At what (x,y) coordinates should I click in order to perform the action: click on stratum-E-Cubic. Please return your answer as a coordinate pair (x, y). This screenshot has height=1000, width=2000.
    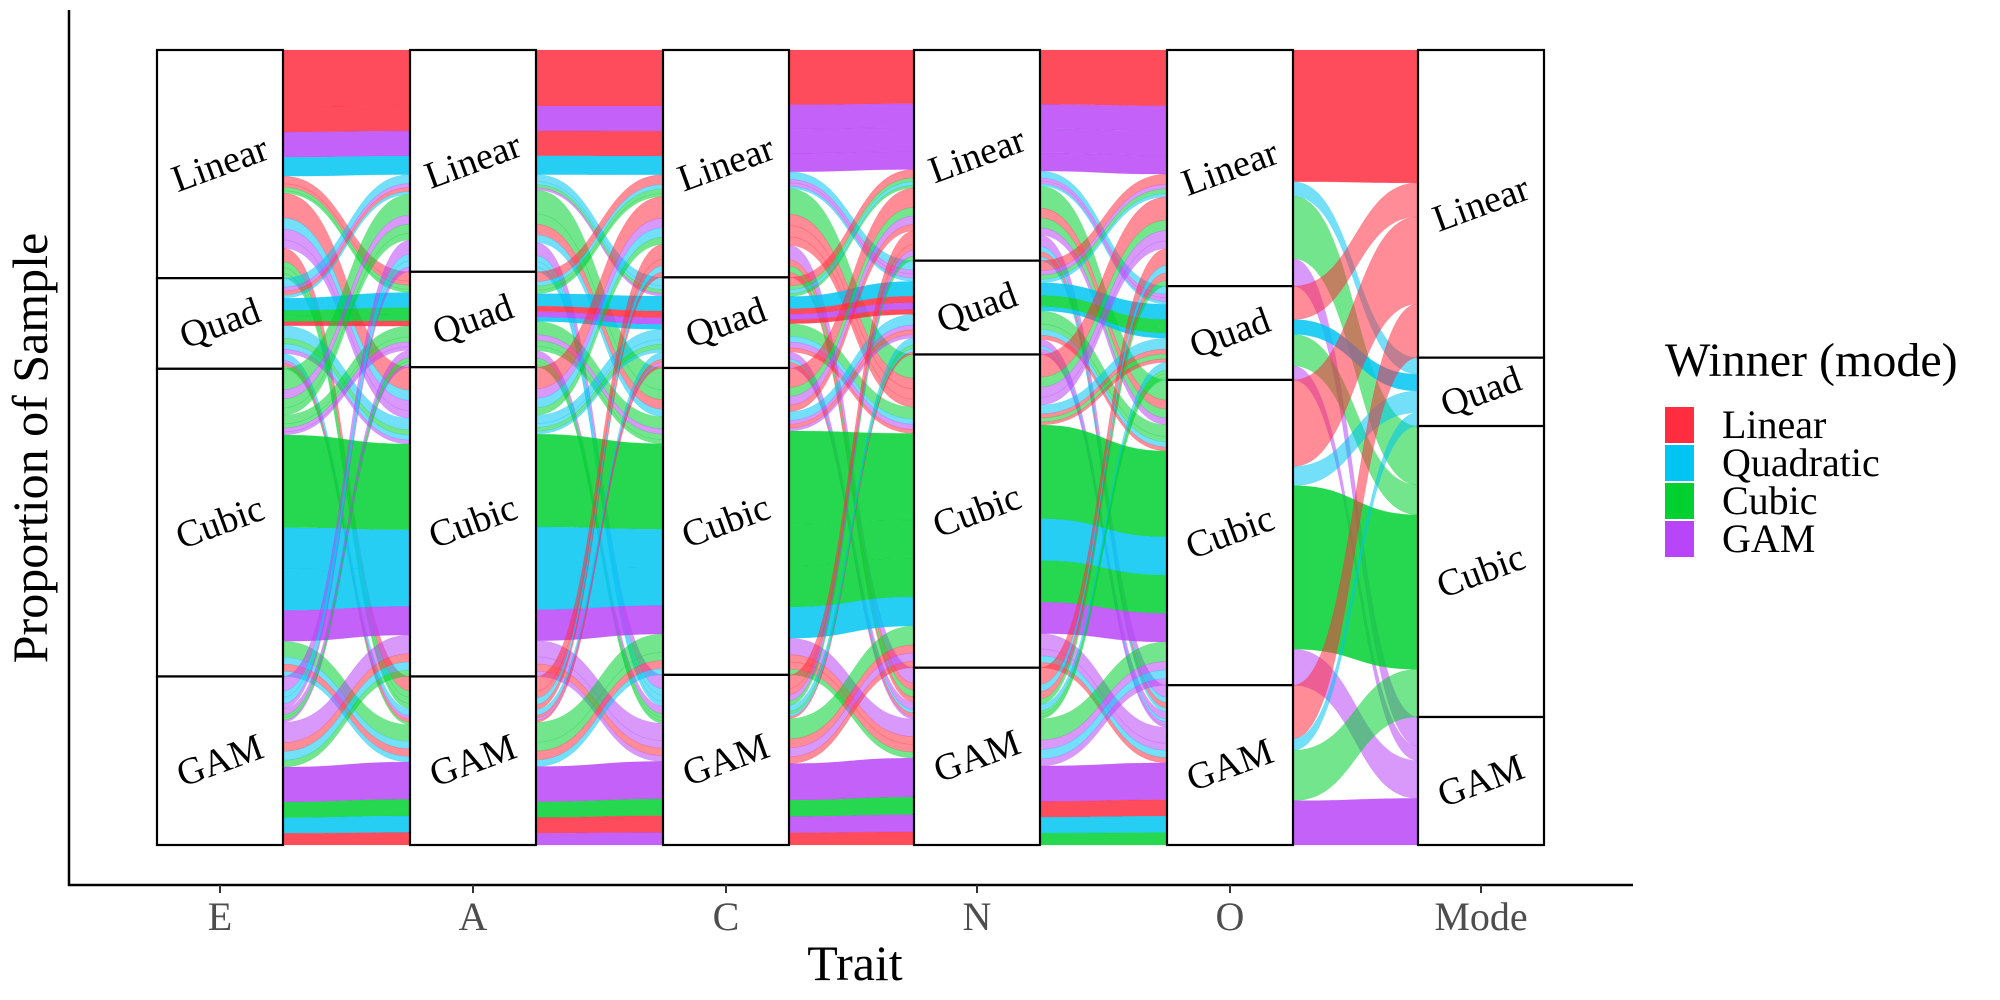
    Looking at the image, I should click on (220, 522).